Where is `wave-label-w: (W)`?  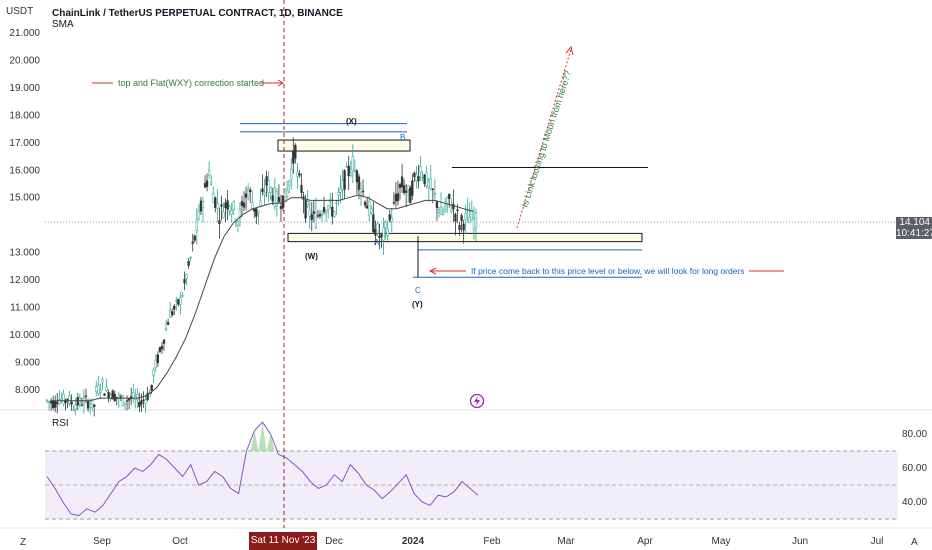
wave-label-w: (W) is located at coordinates (311, 256).